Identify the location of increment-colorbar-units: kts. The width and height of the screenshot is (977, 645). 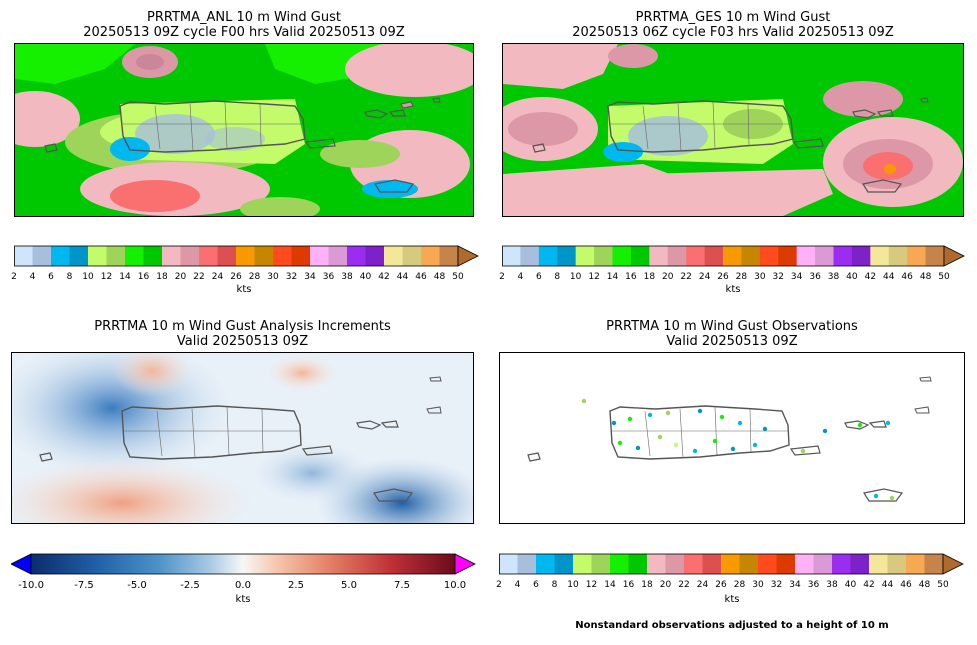
(243, 599).